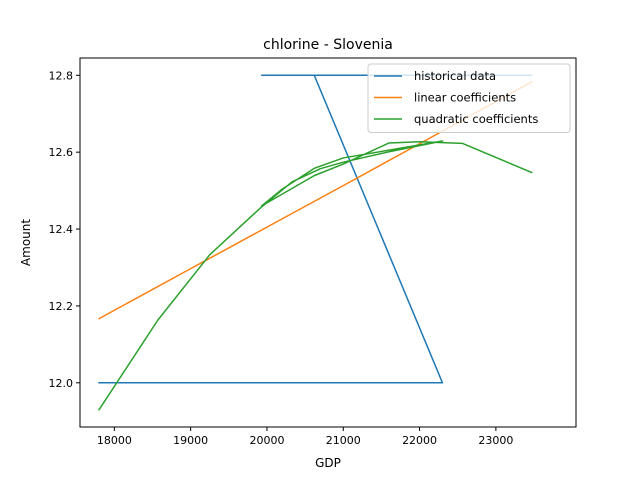 The height and width of the screenshot is (480, 640). Describe the element at coordinates (190, 440) in the screenshot. I see `x-tick-label: 19000` at that location.